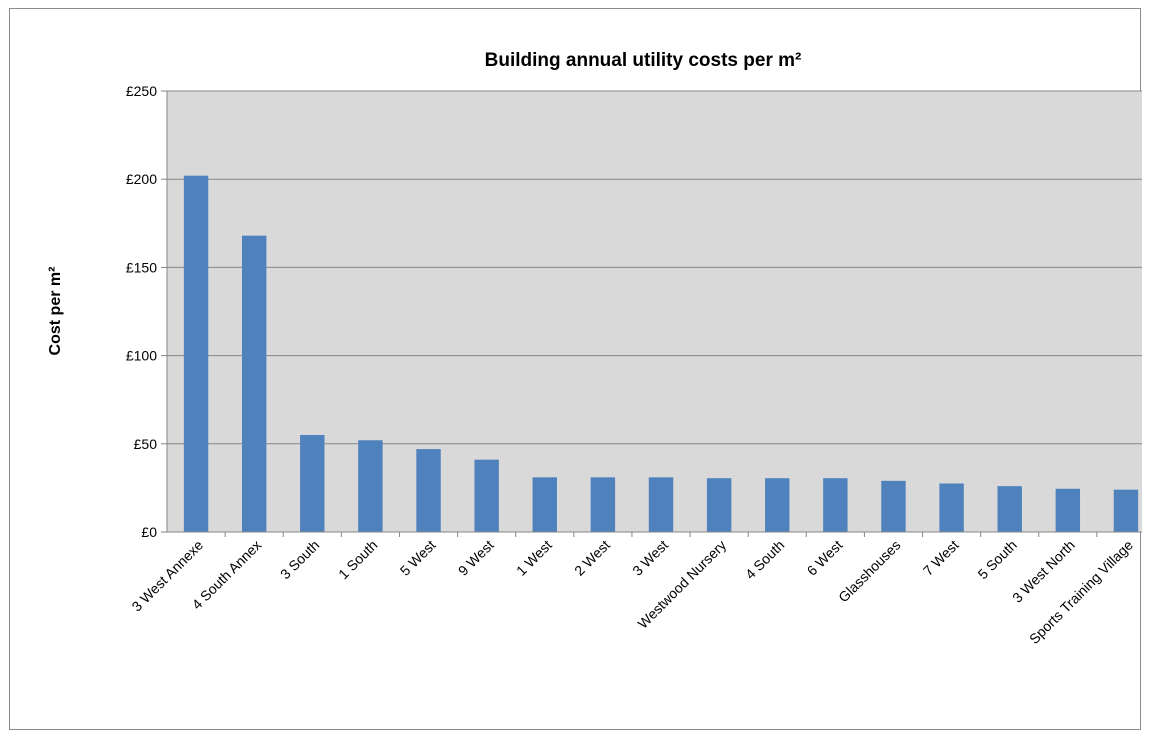 The height and width of the screenshot is (738, 1152). Describe the element at coordinates (149, 532) in the screenshot. I see `y-tick-label: £0` at that location.